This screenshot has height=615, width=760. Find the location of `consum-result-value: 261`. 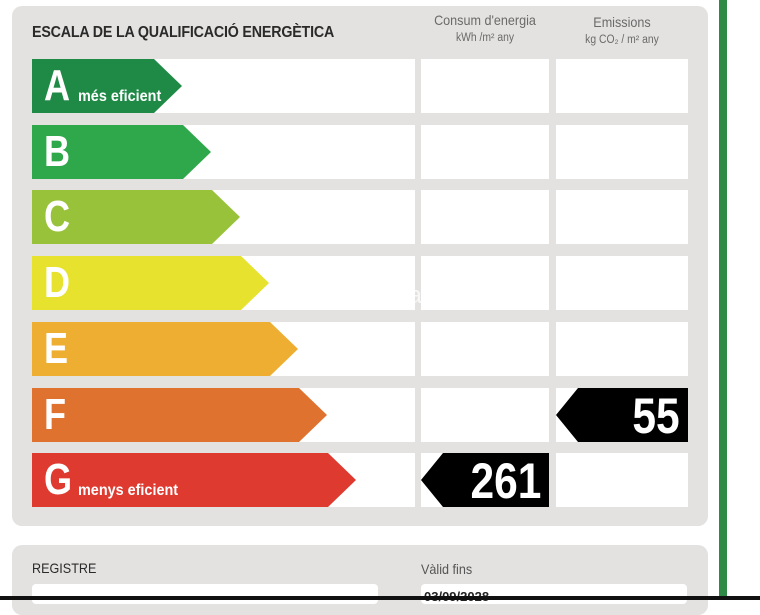

consum-result-value: 261 is located at coordinates (505, 481).